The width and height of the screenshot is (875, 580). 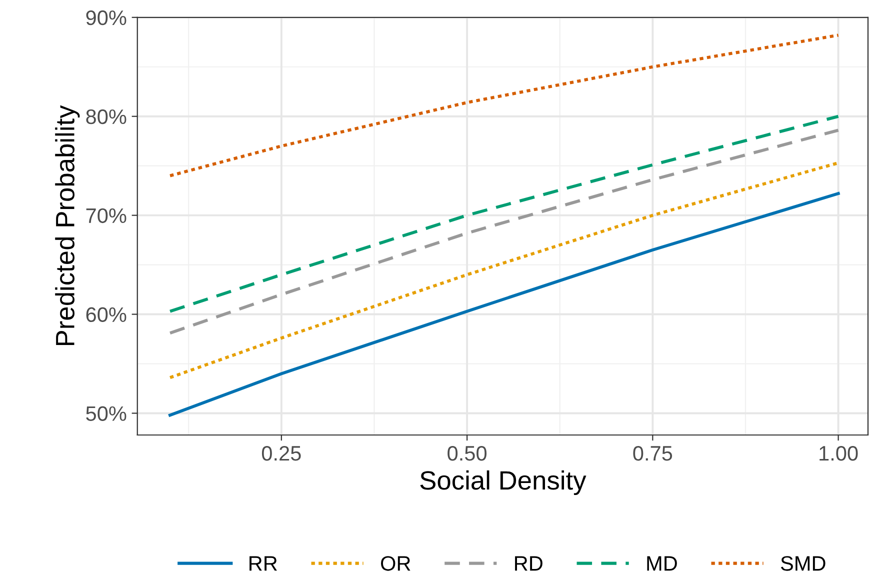 I want to click on y-tick-label: 80%, so click(x=106, y=116).